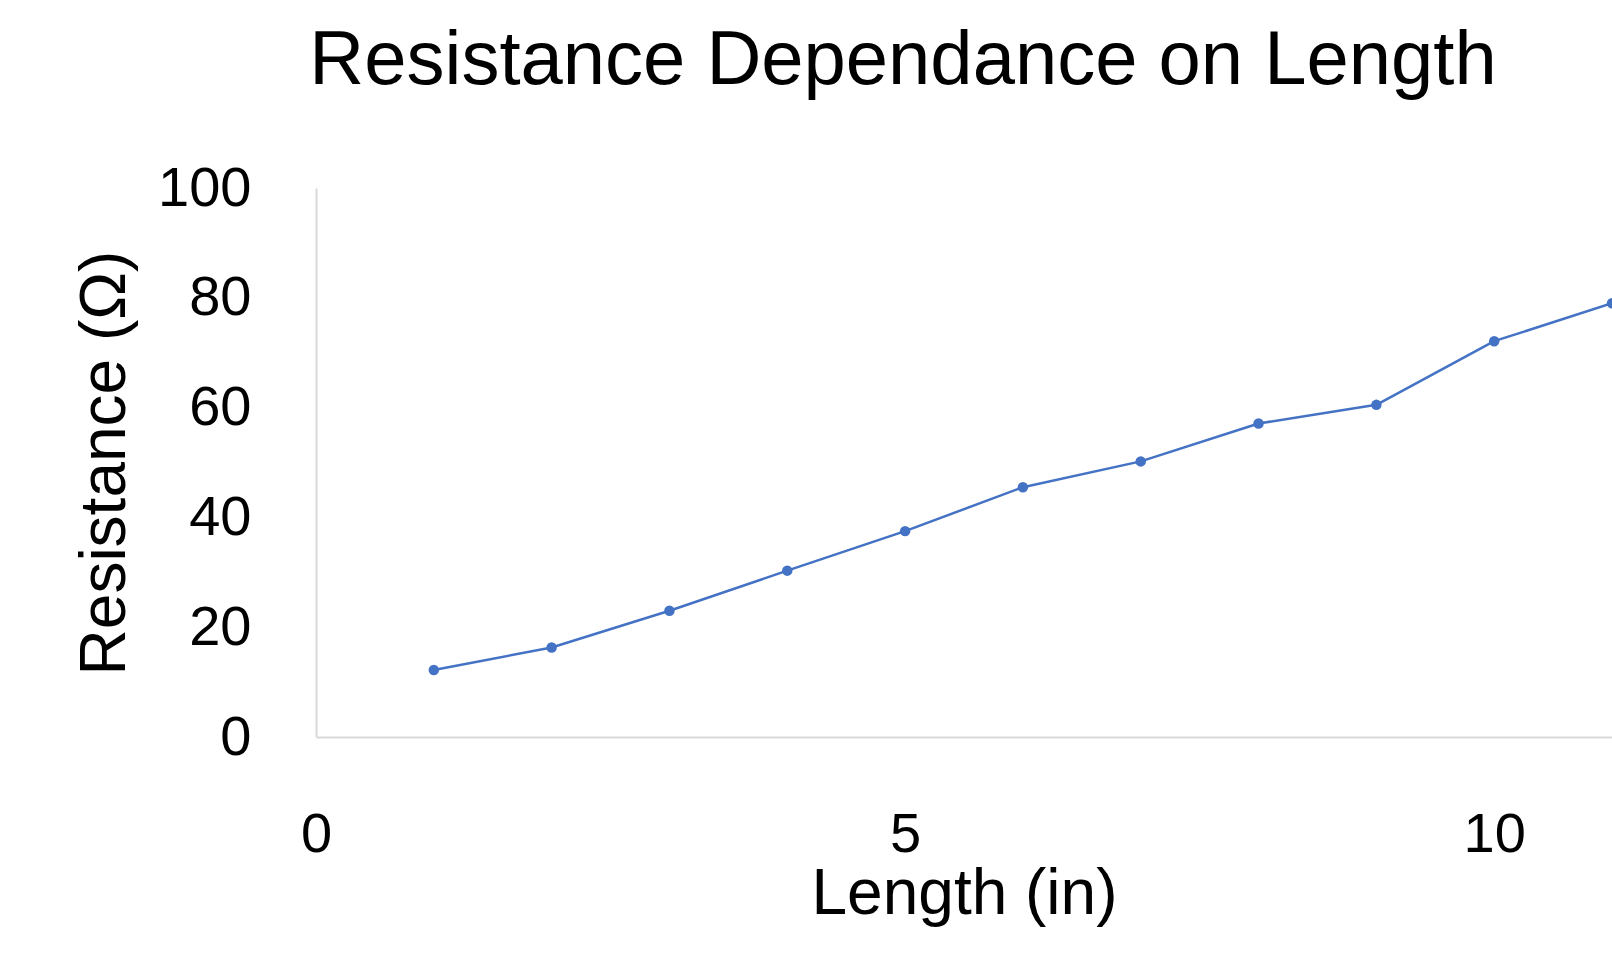 Image resolution: width=1612 pixels, height=976 pixels. What do you see at coordinates (1494, 832) in the screenshot?
I see `x-tick-label: 10` at bounding box center [1494, 832].